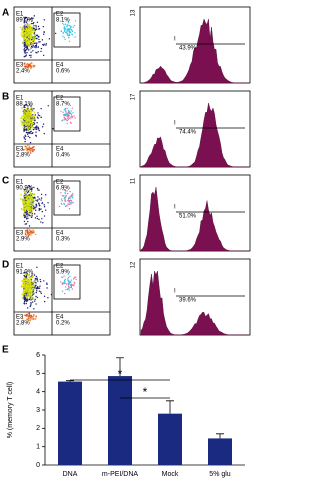 This screenshot has width=320, height=500. What do you see at coordinates (134, 180) in the screenshot?
I see `histogram-axis-label: 11` at bounding box center [134, 180].